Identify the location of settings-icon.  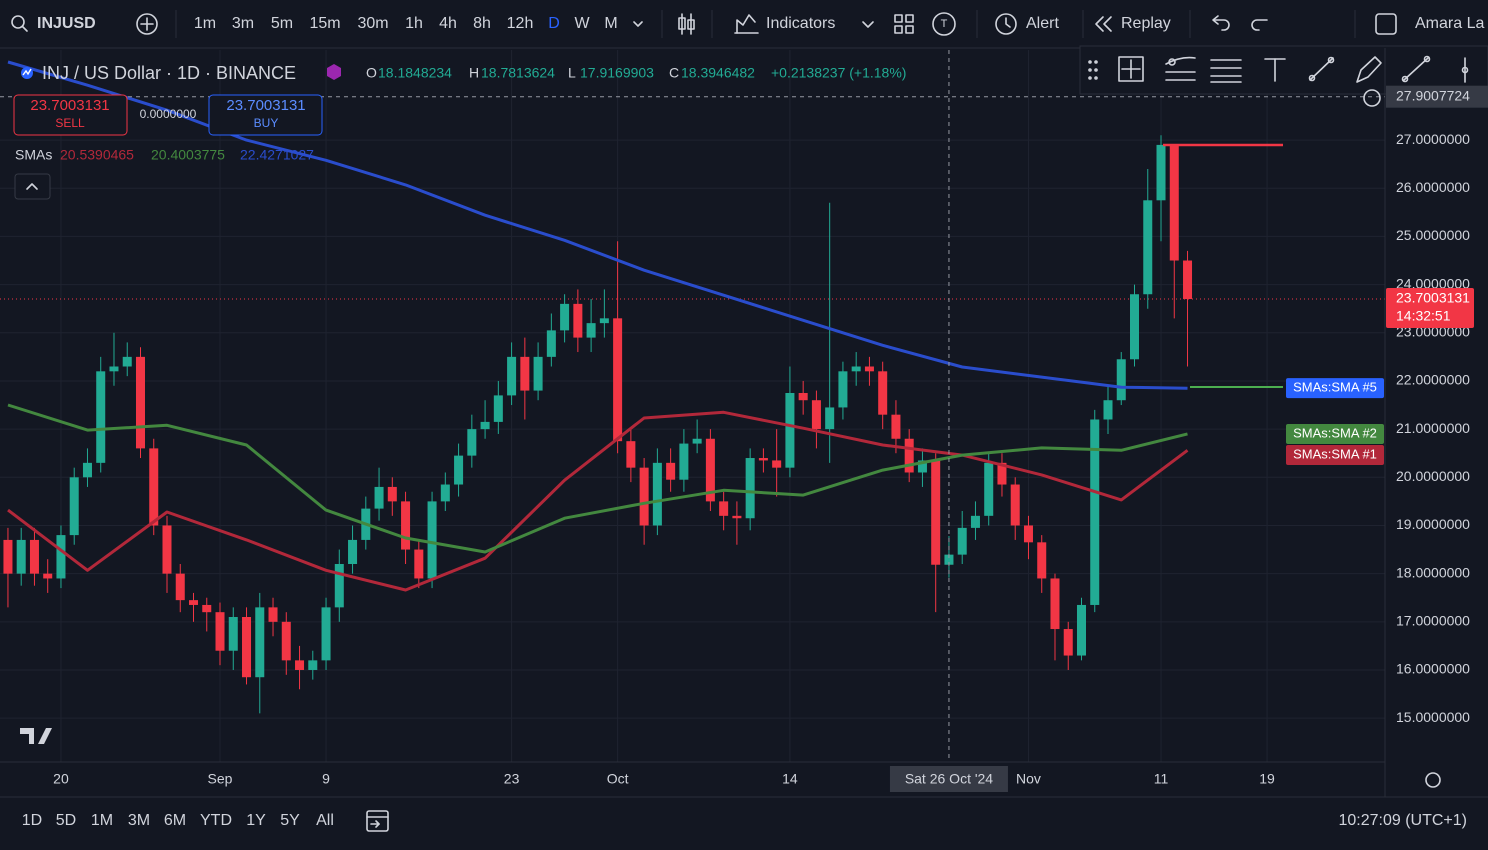
(1433, 780).